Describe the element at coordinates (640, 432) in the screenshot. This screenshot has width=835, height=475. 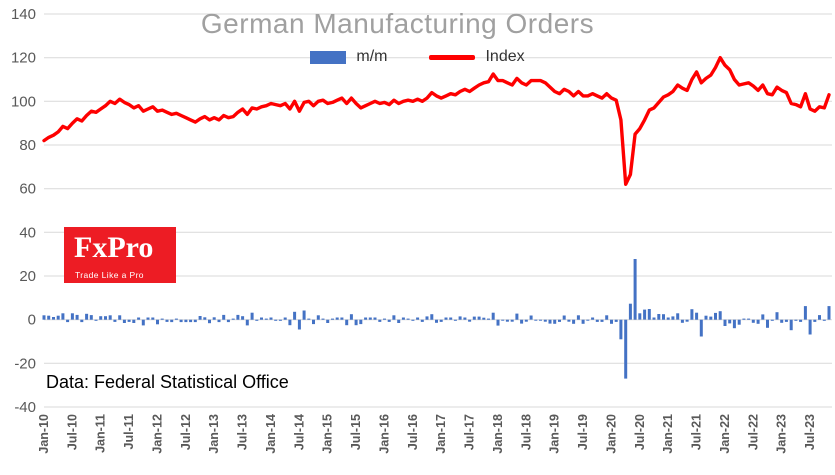
I see `x-axis-label: Jul-20` at that location.